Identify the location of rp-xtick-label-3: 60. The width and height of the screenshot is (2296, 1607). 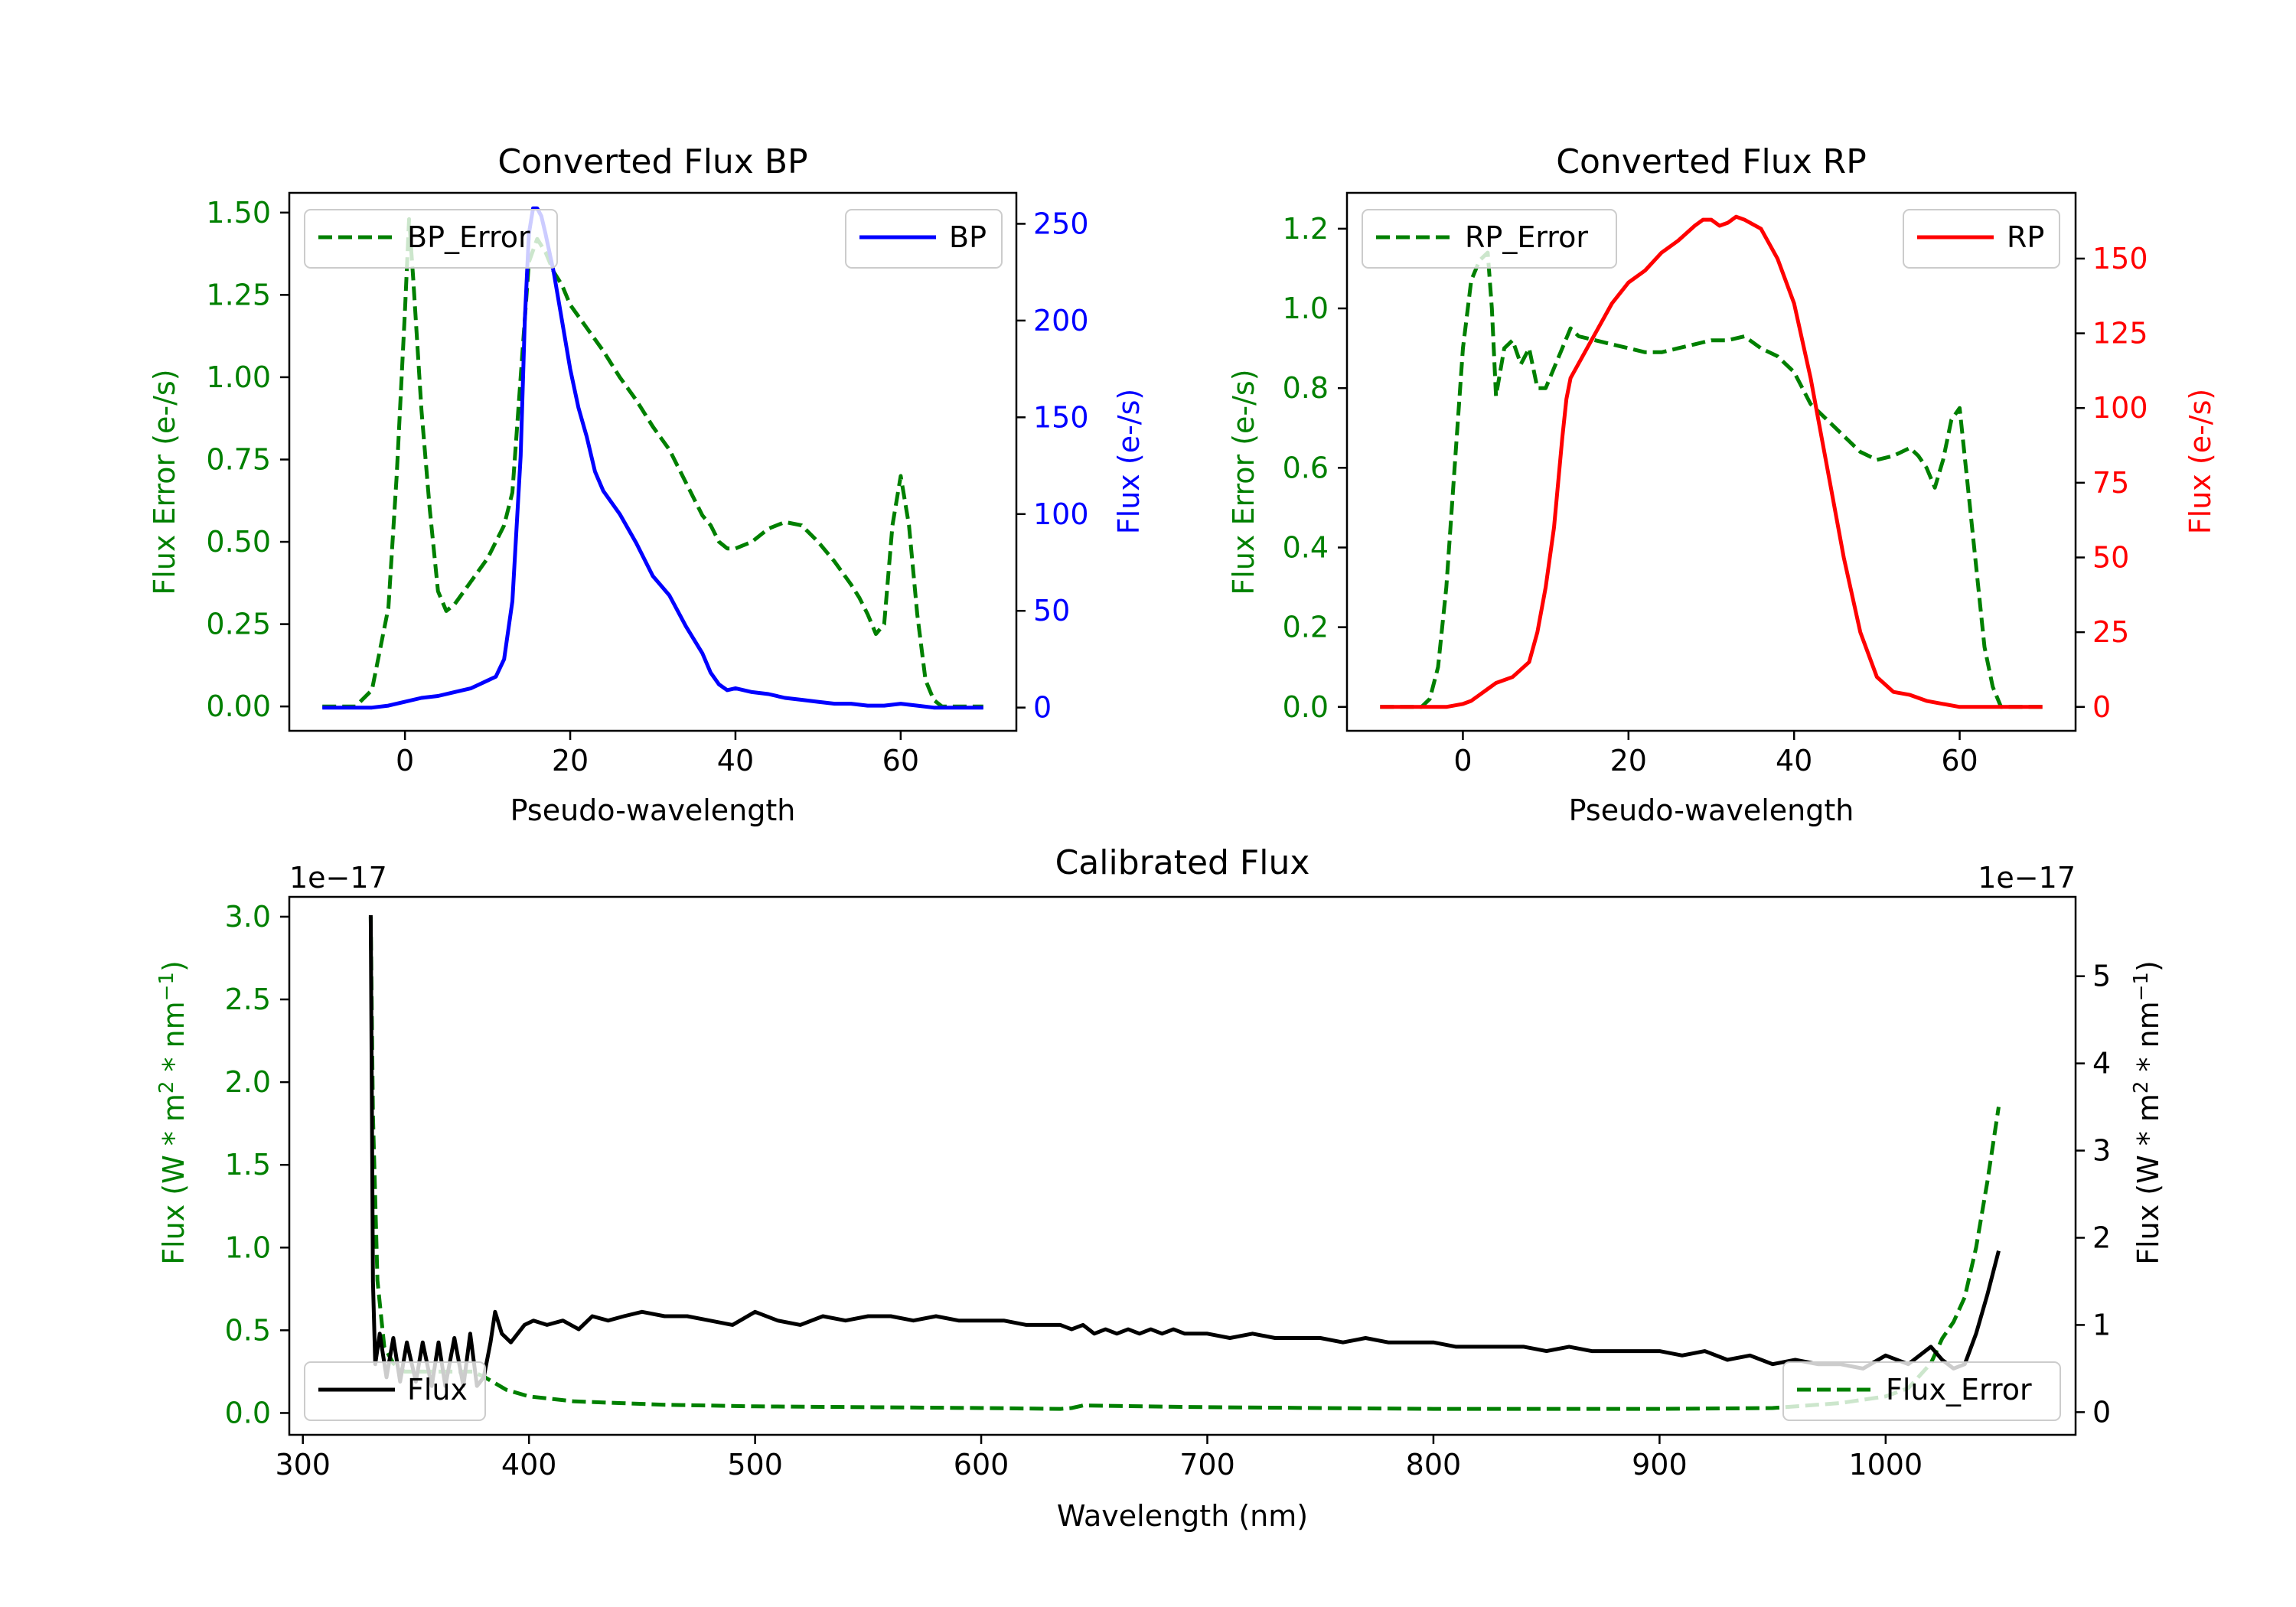
(1959, 760).